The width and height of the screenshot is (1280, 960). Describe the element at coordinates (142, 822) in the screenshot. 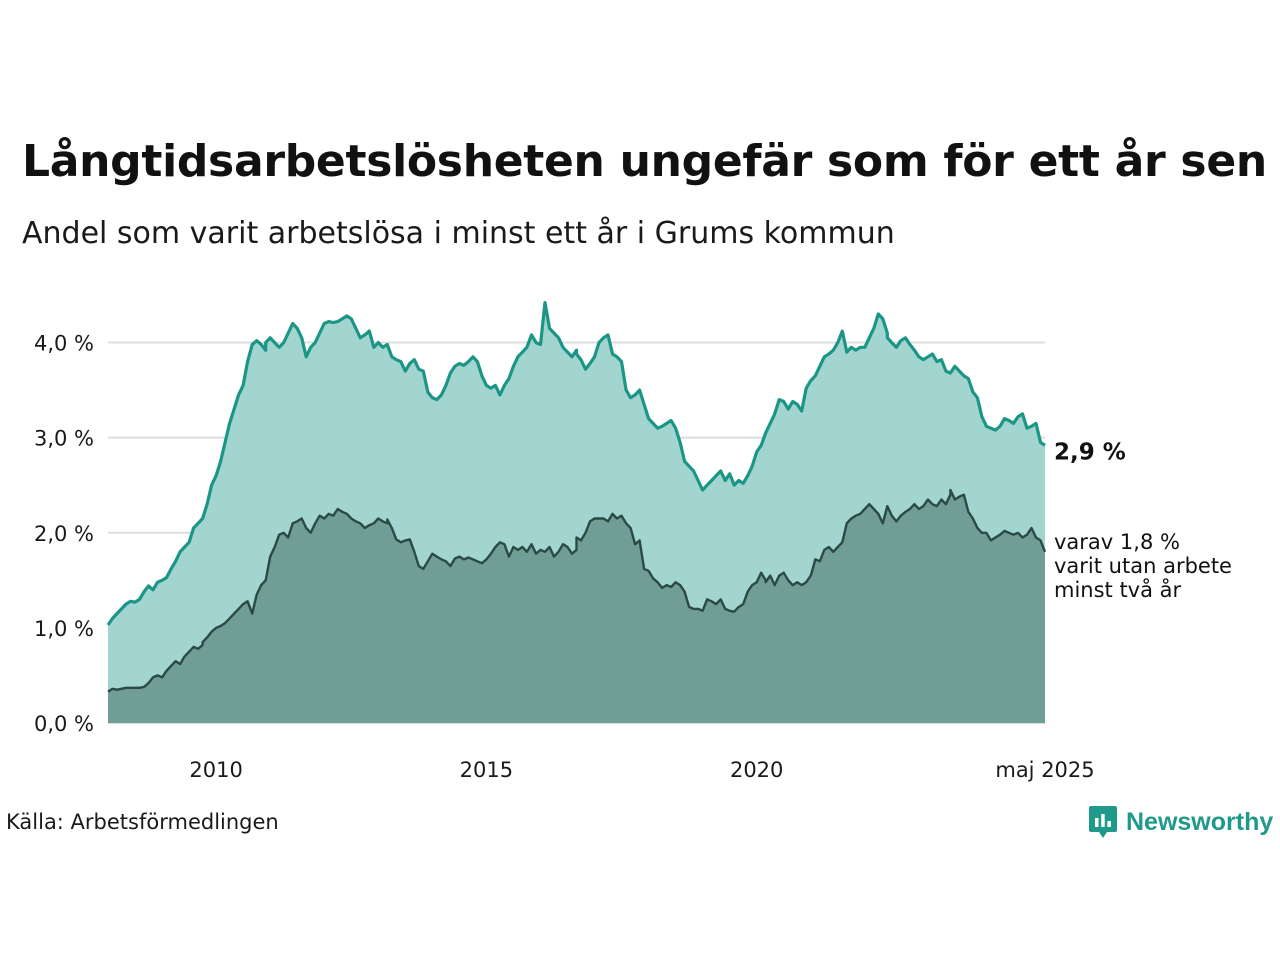

I see `source-note: Källa: Arbetsförmedlingen` at that location.